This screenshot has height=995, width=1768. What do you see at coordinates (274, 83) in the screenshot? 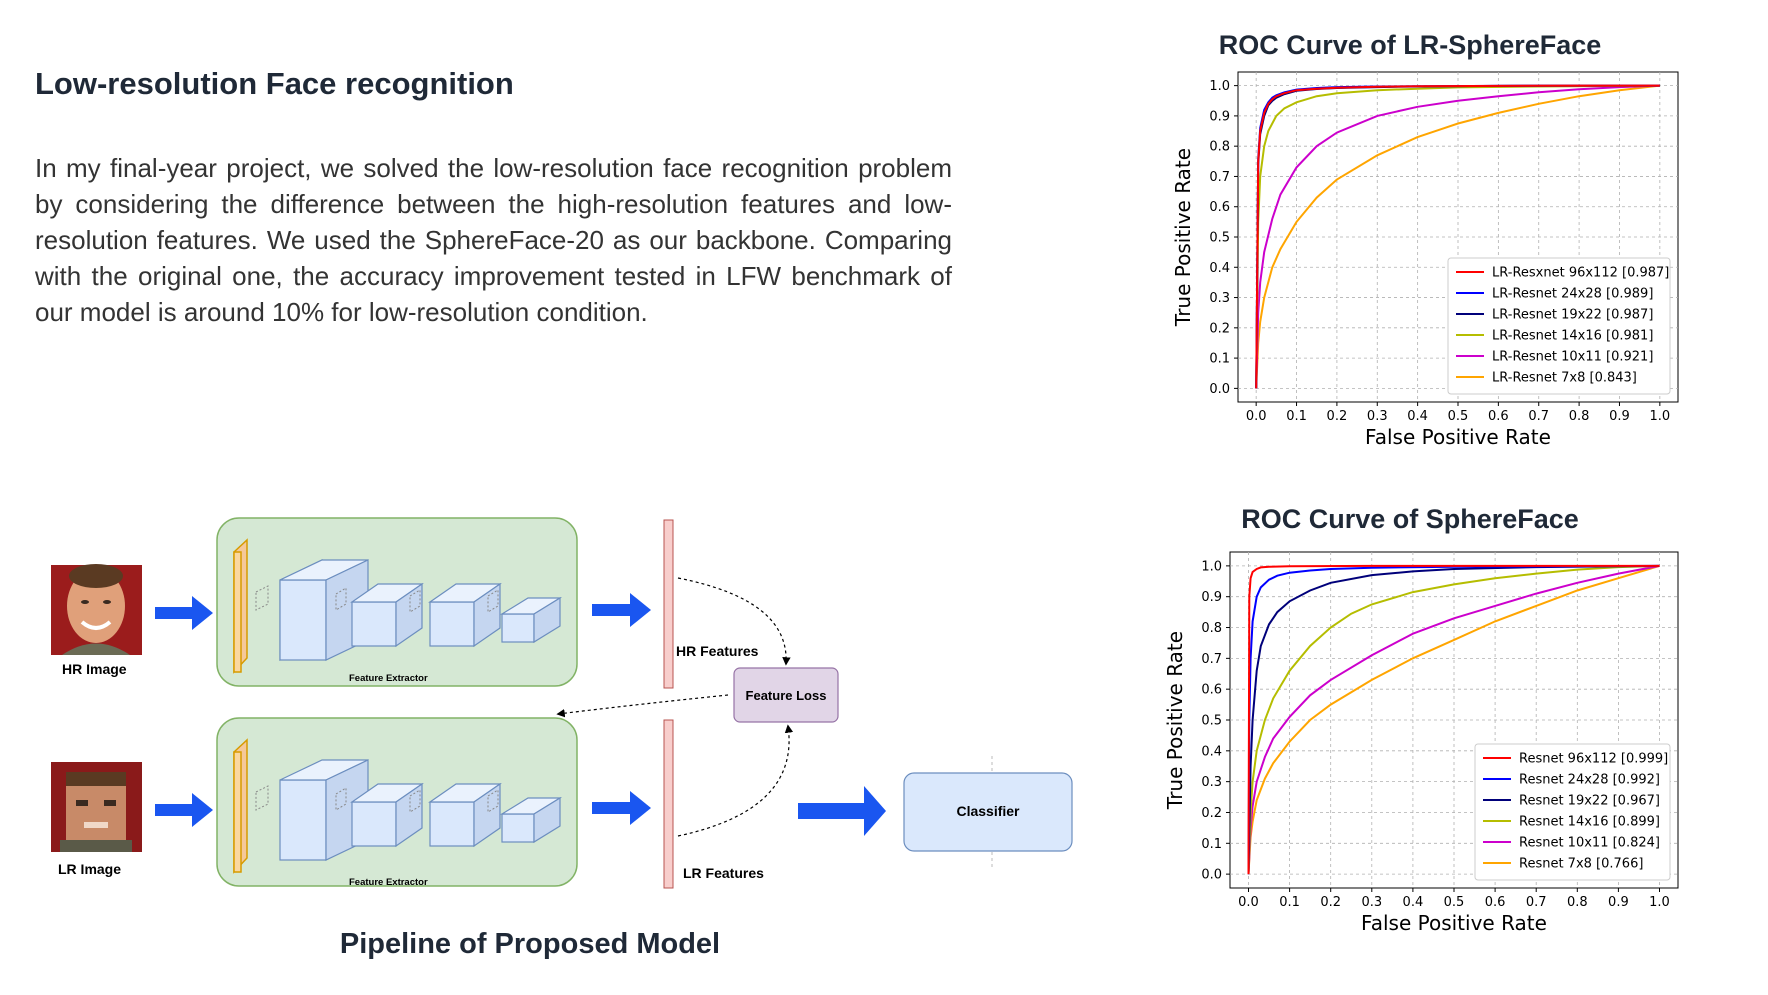
I see `page-title: Low-resolution Face recognition` at bounding box center [274, 83].